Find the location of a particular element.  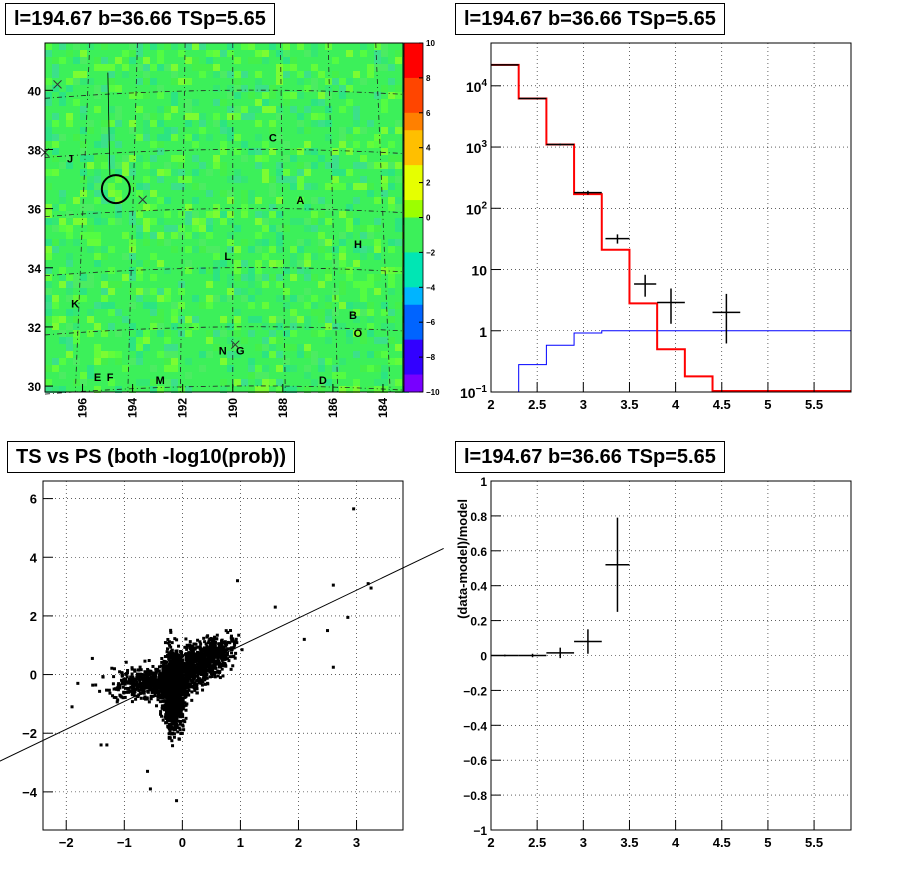

y-tick-label: 32 is located at coordinates (35, 328).